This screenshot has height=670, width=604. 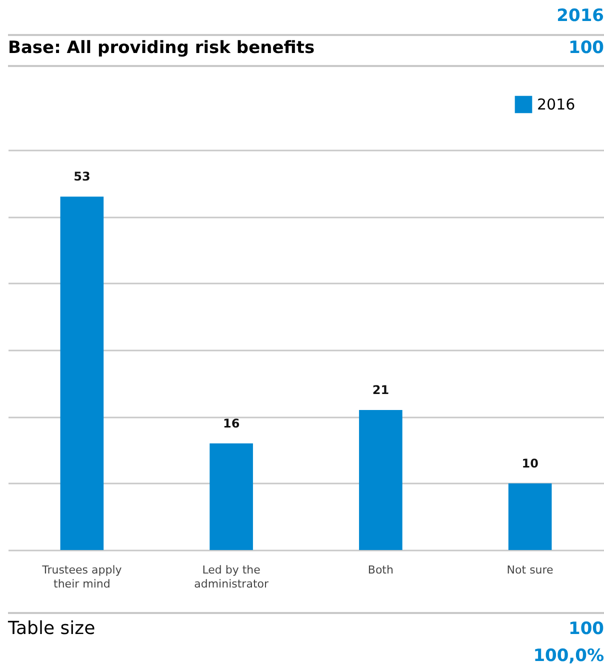 What do you see at coordinates (580, 16) in the screenshot?
I see `text: 2016` at bounding box center [580, 16].